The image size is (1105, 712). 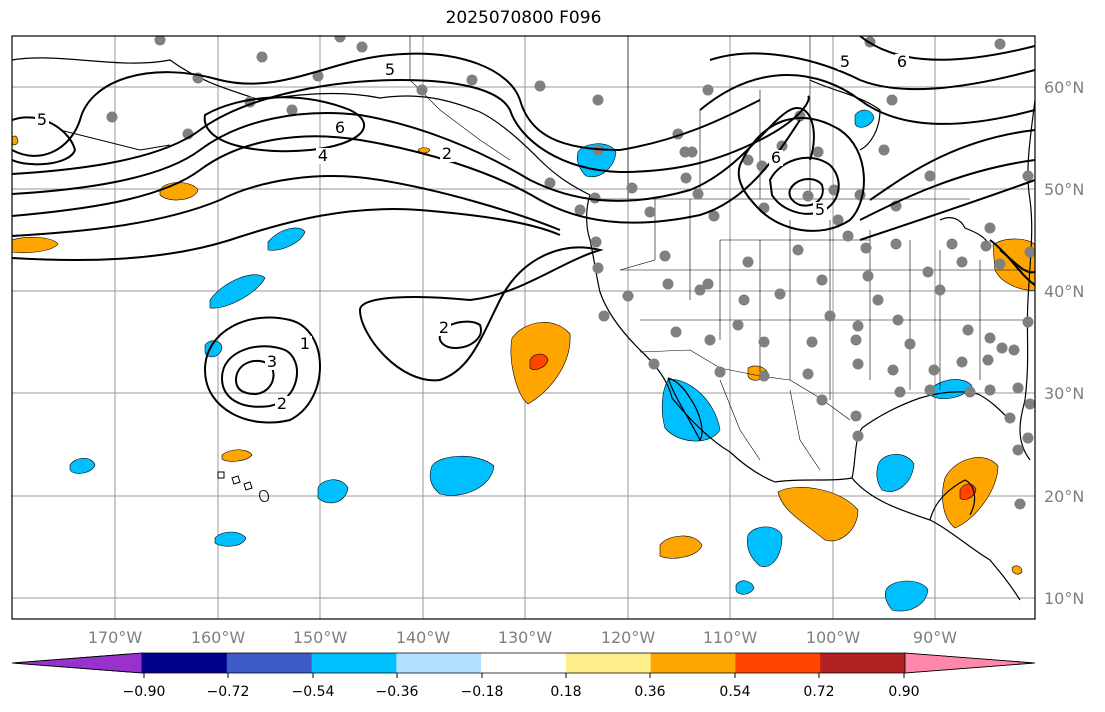 What do you see at coordinates (397, 692) in the screenshot?
I see `colorbar-label: −0.36` at bounding box center [397, 692].